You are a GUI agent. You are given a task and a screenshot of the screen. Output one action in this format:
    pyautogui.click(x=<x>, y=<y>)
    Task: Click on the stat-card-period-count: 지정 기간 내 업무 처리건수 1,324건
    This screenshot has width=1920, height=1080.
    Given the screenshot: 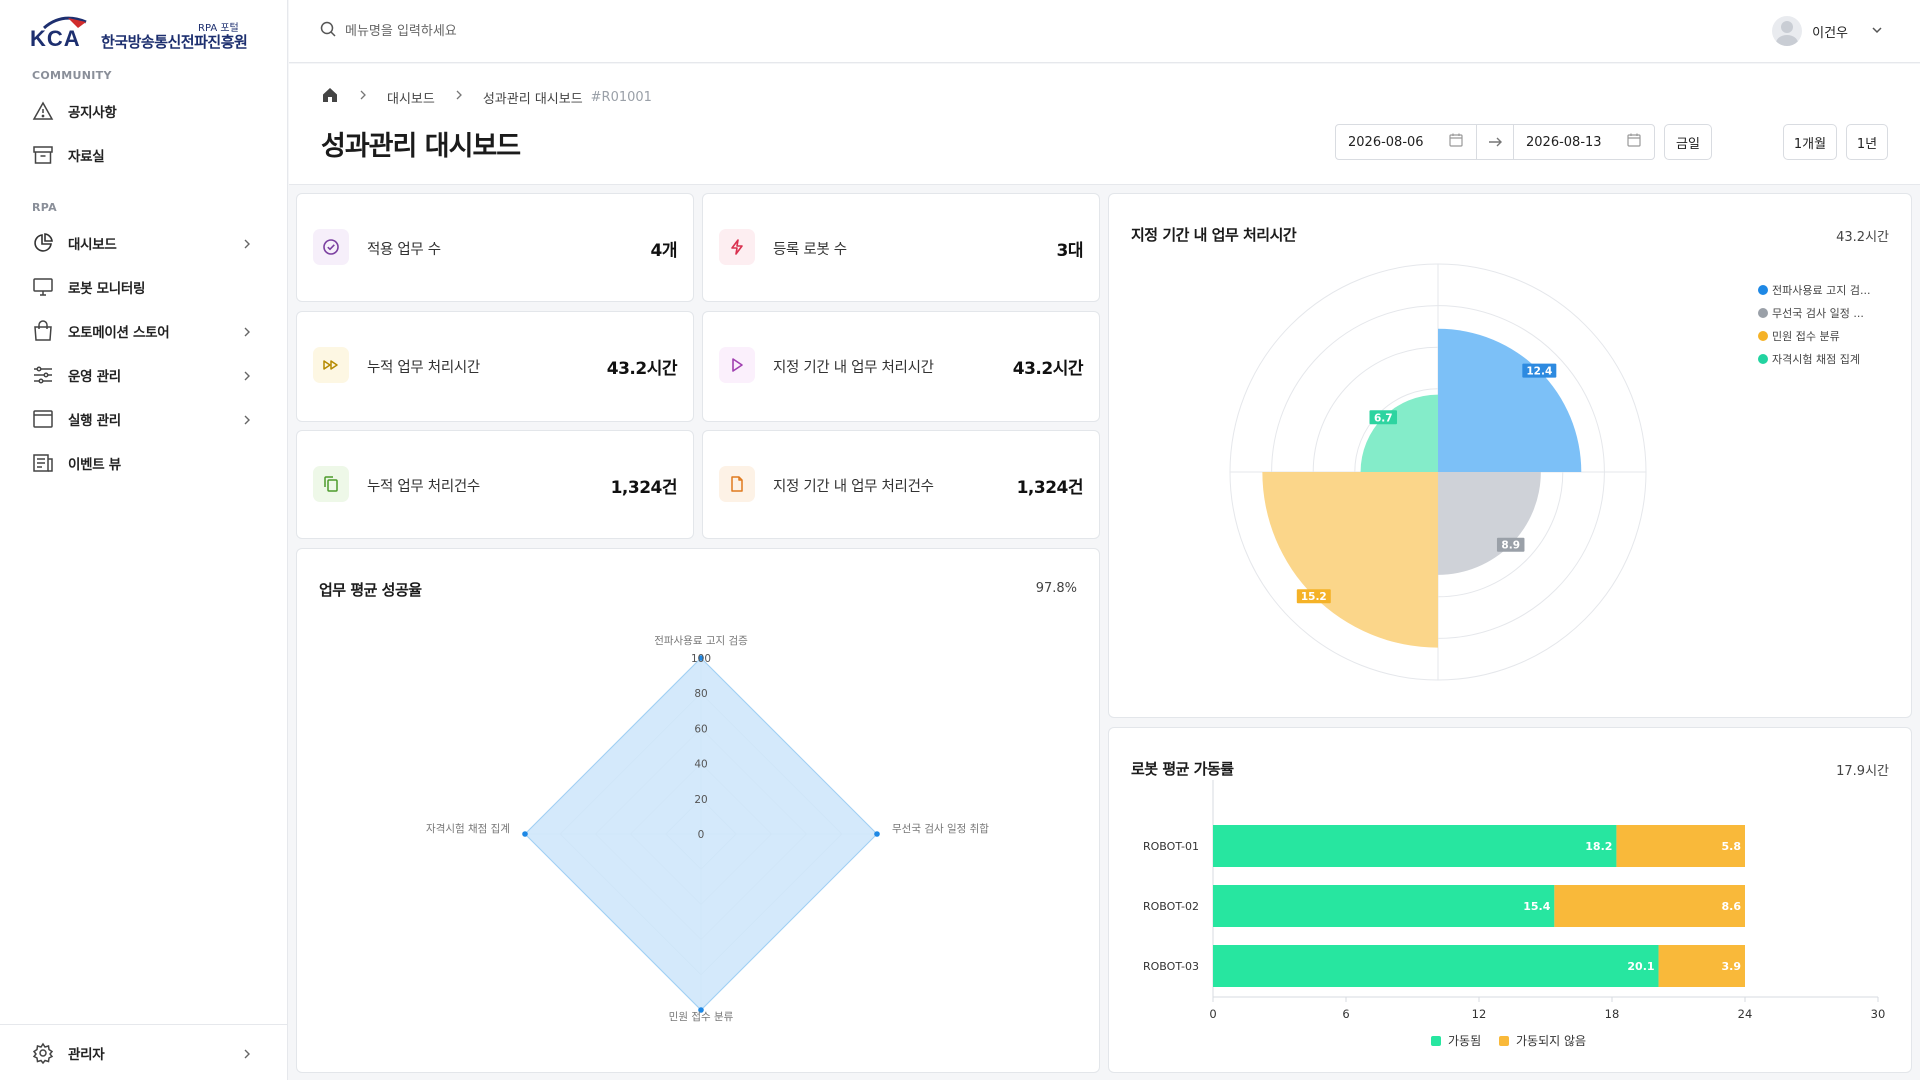 What is the action you would take?
    pyautogui.click(x=901, y=484)
    